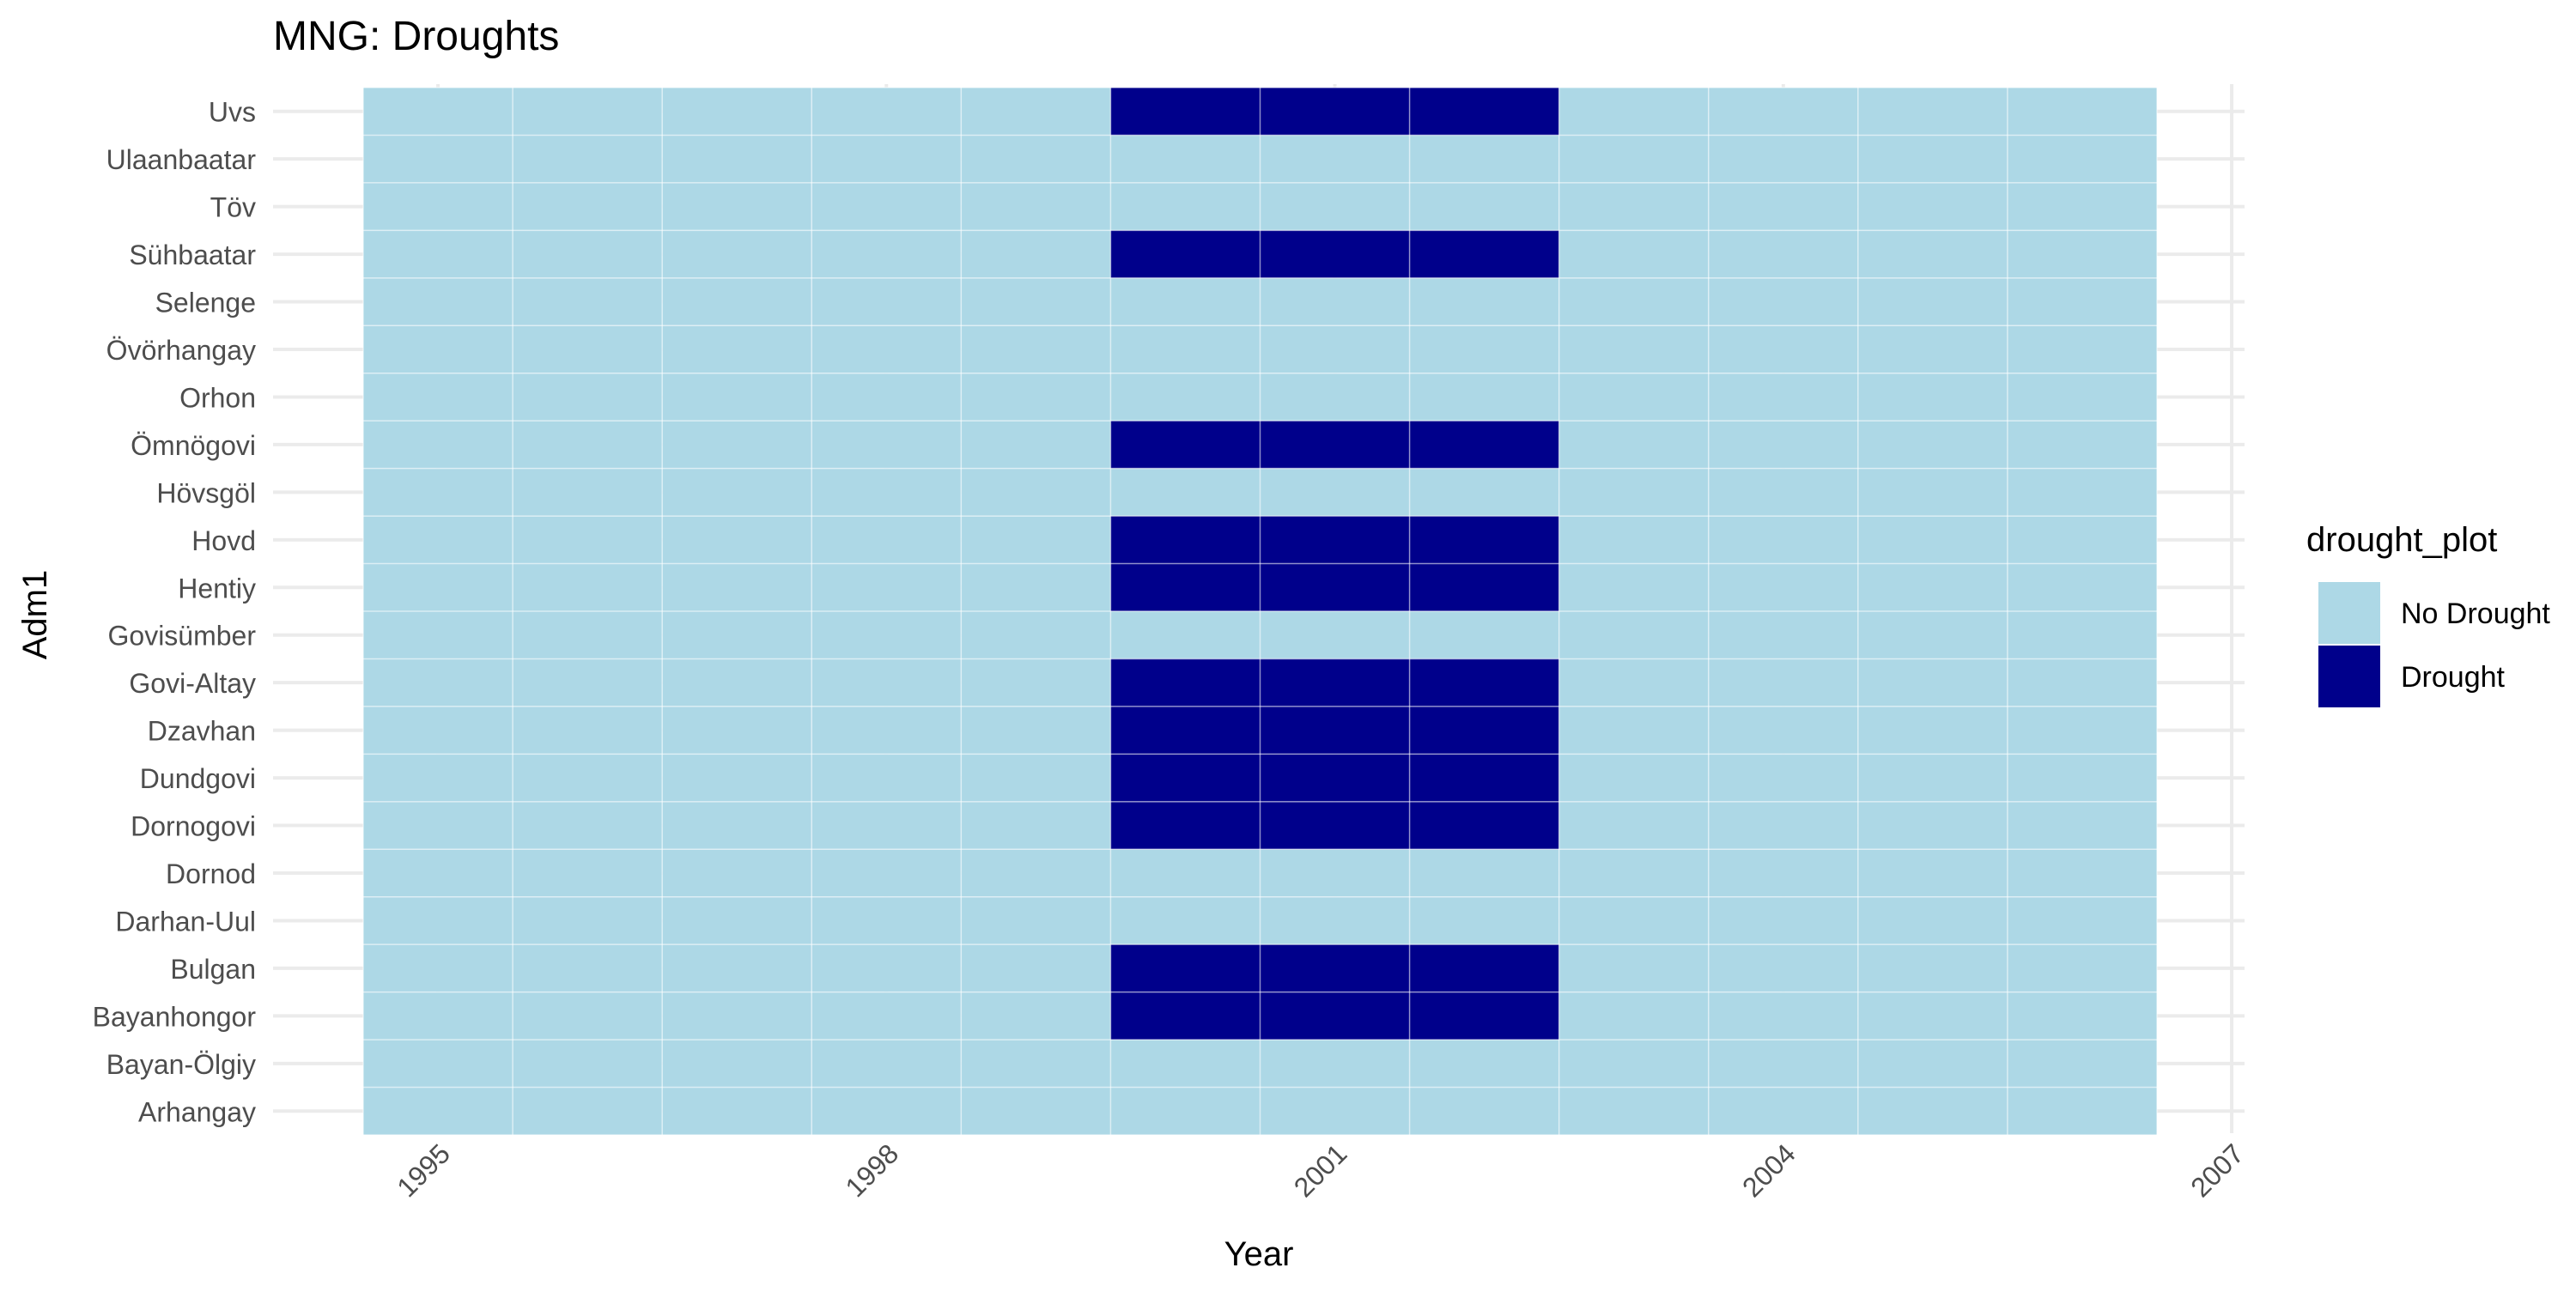 This screenshot has height=1292, width=2576. Describe the element at coordinates (192, 683) in the screenshot. I see `y-tick-label: Govi-Altay` at that location.